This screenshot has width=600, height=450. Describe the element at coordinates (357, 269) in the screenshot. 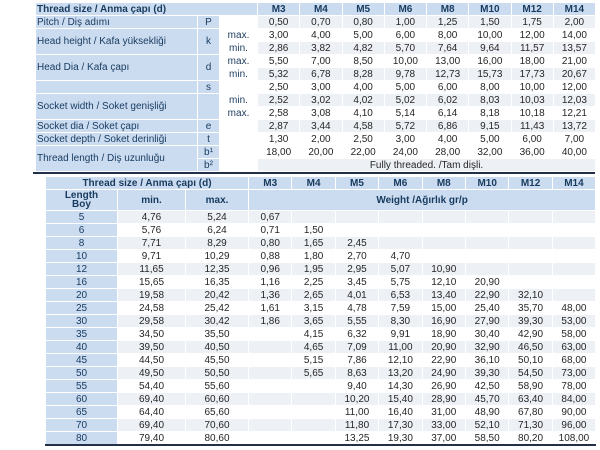

I see `weight-value: 2,95` at that location.